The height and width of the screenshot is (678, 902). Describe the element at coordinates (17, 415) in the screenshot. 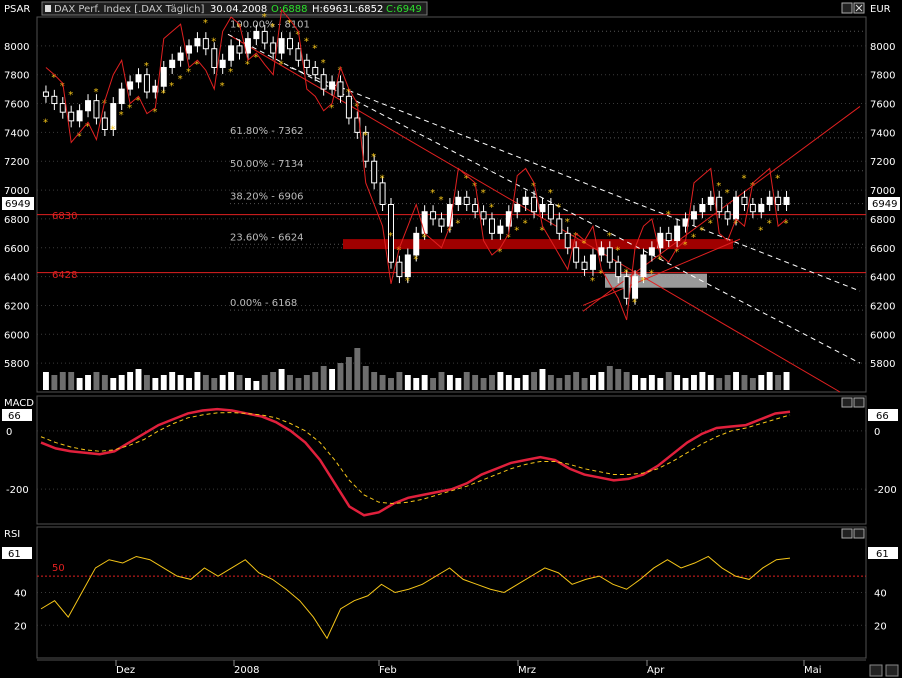

I see `macd-left-badge-box` at that location.